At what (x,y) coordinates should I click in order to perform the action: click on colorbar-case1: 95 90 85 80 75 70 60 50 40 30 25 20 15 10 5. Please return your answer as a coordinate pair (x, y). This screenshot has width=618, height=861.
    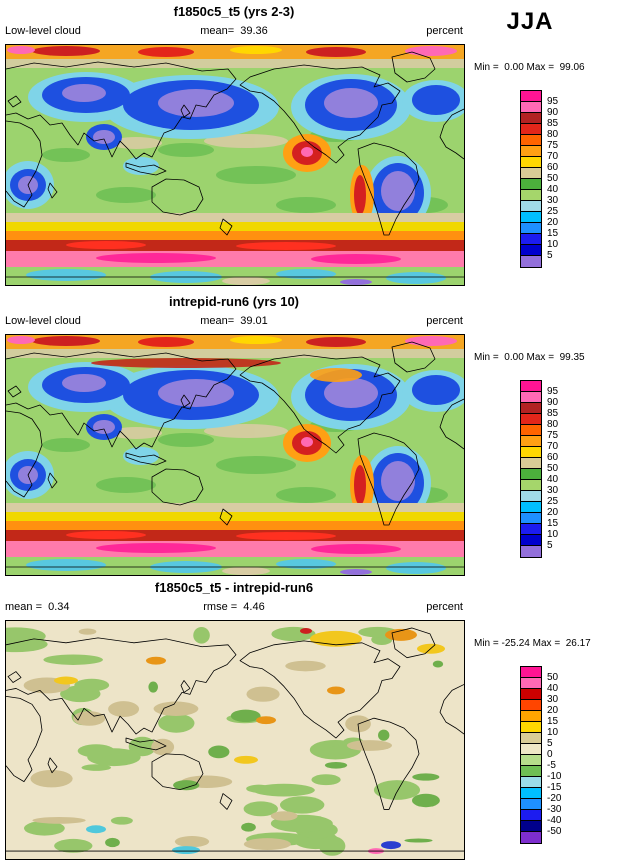
    Looking at the image, I should click on (550, 180).